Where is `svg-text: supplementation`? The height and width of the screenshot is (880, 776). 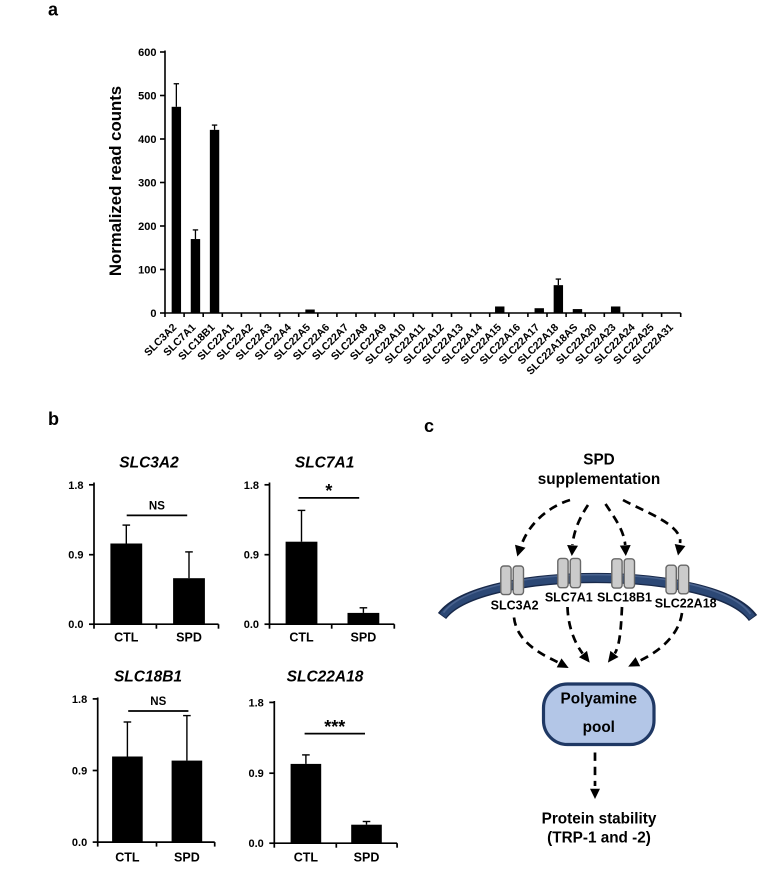 svg-text: supplementation is located at coordinates (599, 479).